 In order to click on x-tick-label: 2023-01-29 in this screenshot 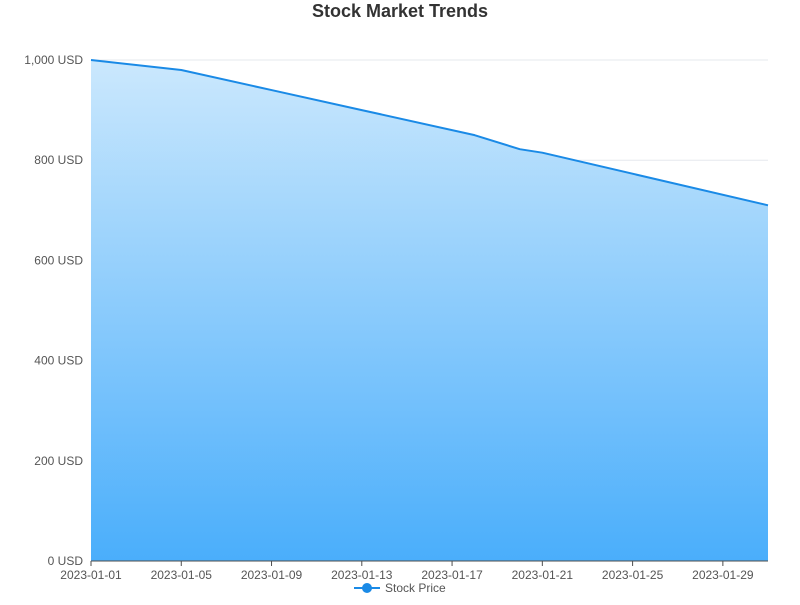, I will do `click(723, 575)`.